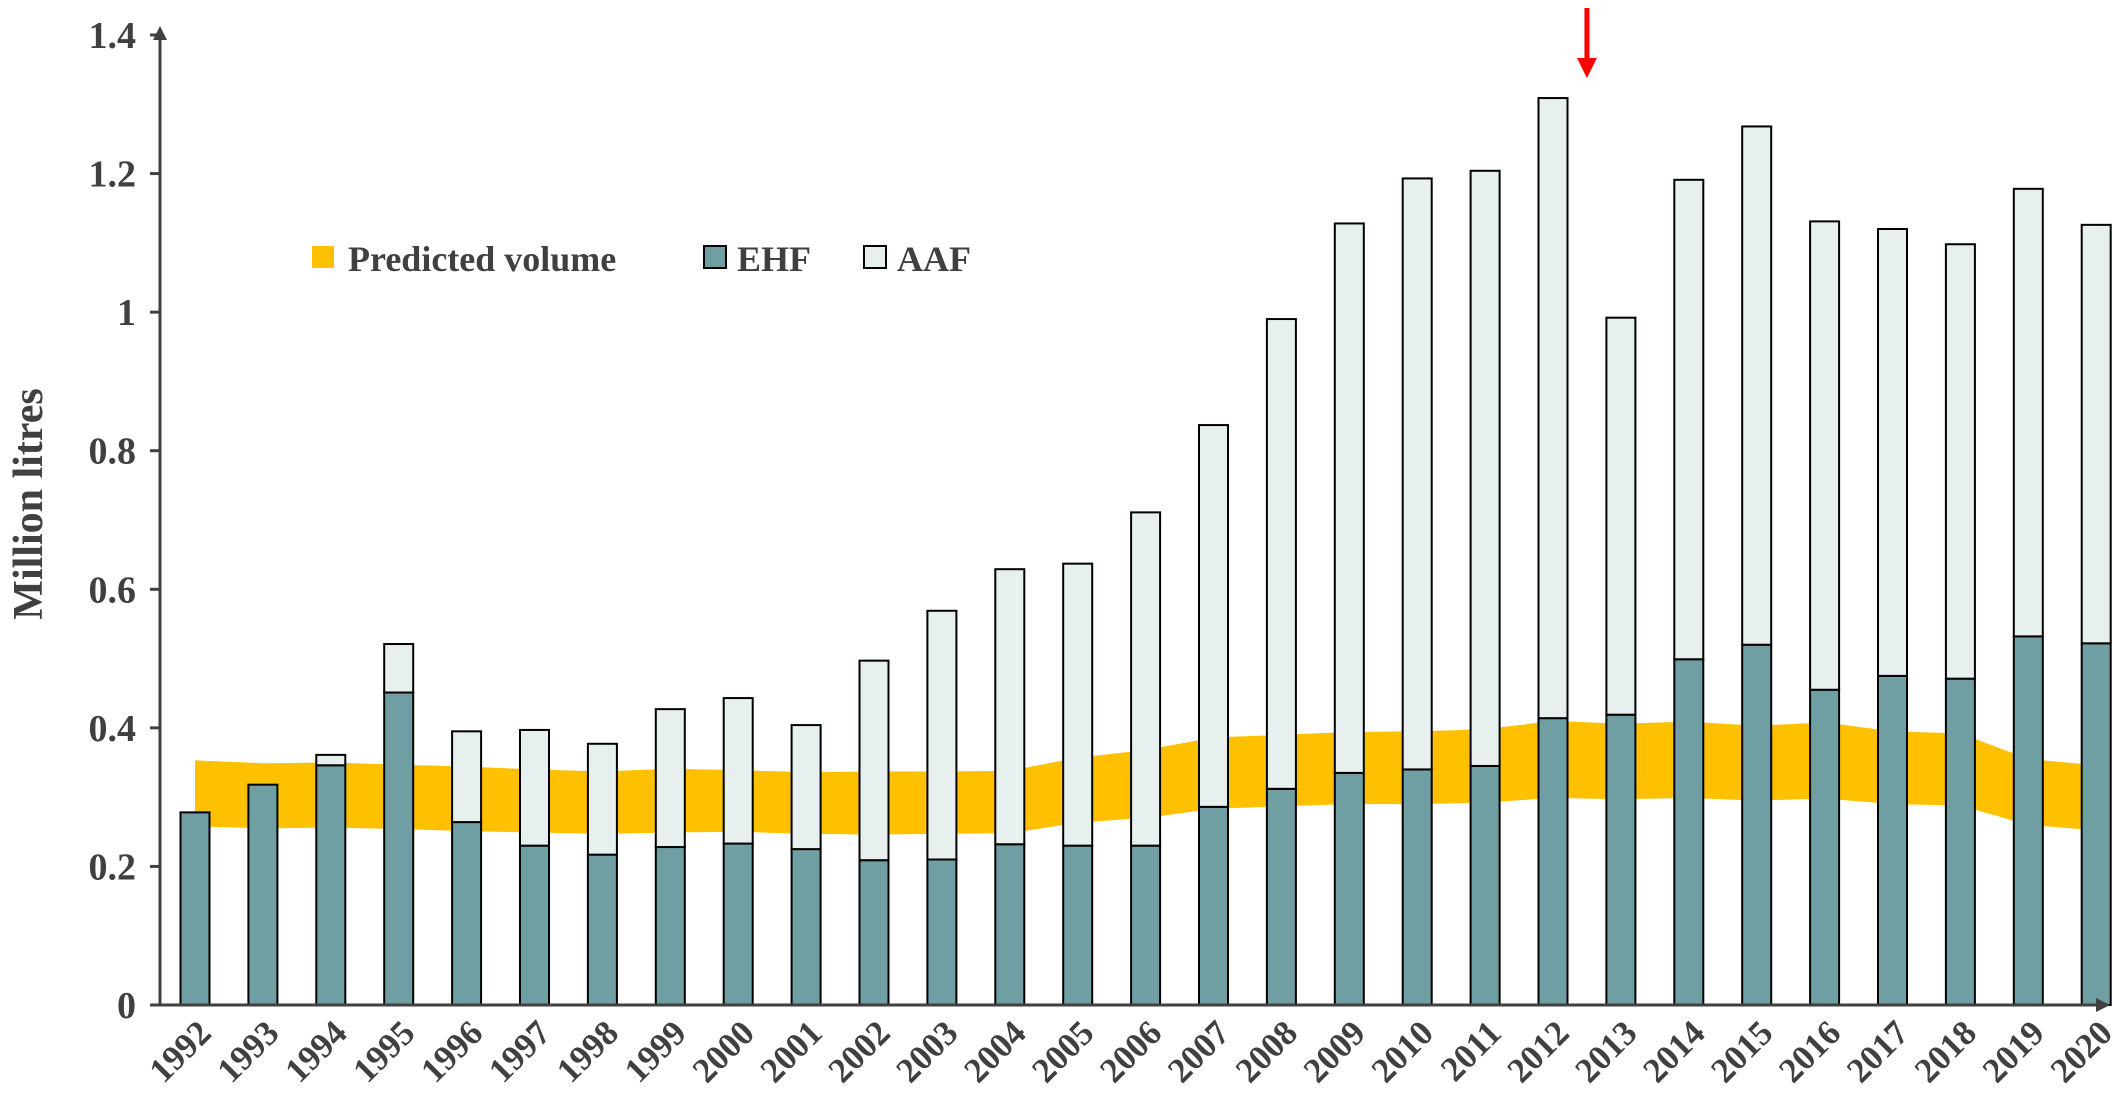 Image resolution: width=2128 pixels, height=1115 pixels. What do you see at coordinates (331, 885) in the screenshot?
I see `bar-ehf-1994` at bounding box center [331, 885].